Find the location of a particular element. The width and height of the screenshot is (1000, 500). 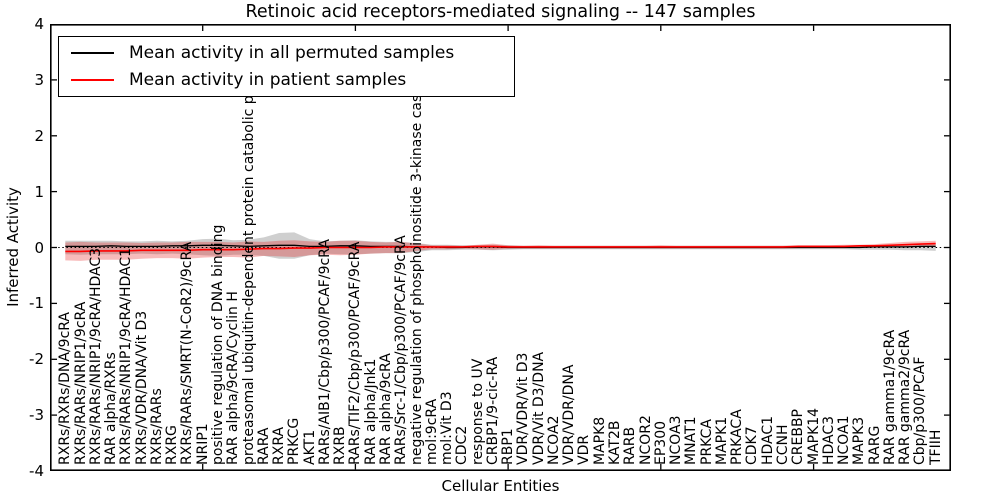

permuted-band is located at coordinates (500, 245).